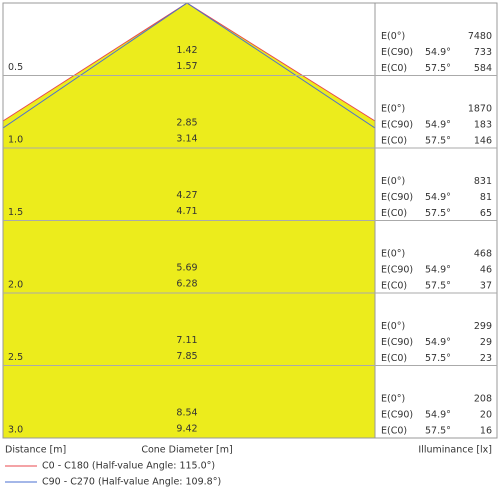 The height and width of the screenshot is (504, 500). What do you see at coordinates (486, 286) in the screenshot?
I see `illuminance-value: 37` at bounding box center [486, 286].